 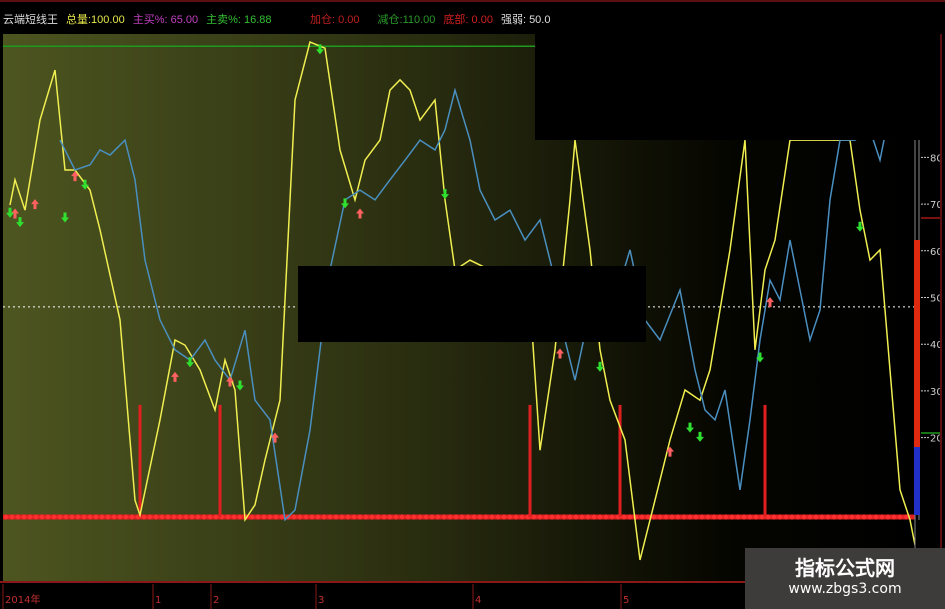 What do you see at coordinates (525, 20) in the screenshot?
I see `header-strength: 强弱: 50.0` at bounding box center [525, 20].